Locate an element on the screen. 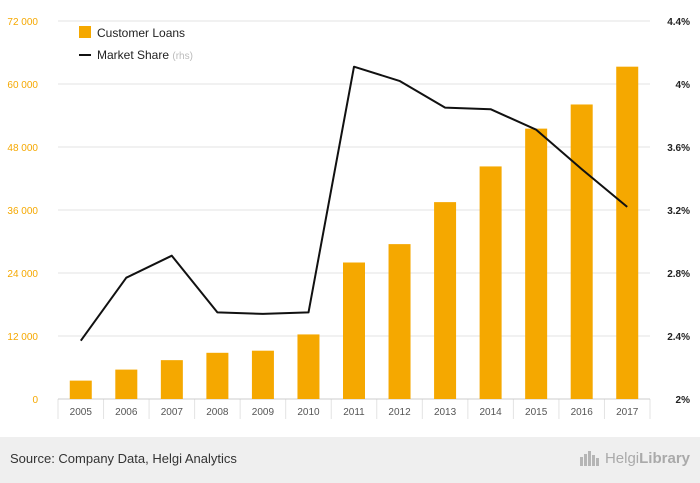 The width and height of the screenshot is (700, 483). right-axis-tick-label: 3.2% is located at coordinates (678, 211).